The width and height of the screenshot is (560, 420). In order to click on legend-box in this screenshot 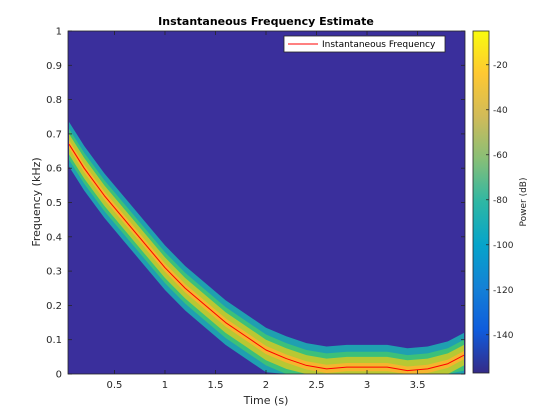, I will do `click(364, 44)`.